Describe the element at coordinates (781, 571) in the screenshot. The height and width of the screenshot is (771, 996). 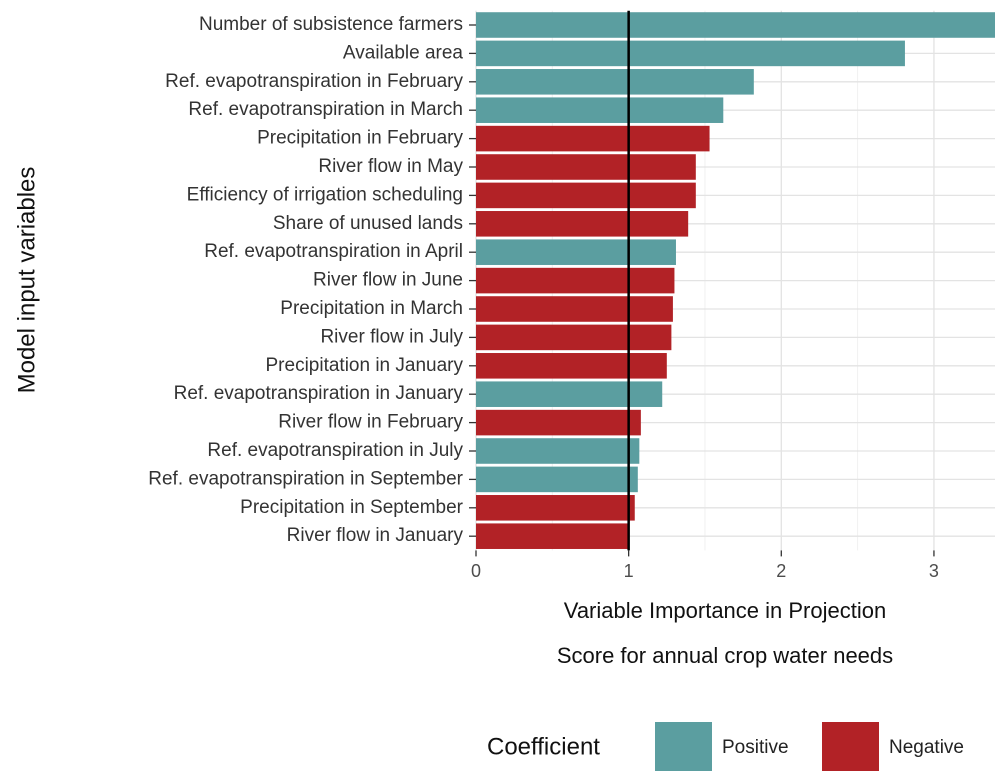
I see `x-tick-label: 2` at that location.